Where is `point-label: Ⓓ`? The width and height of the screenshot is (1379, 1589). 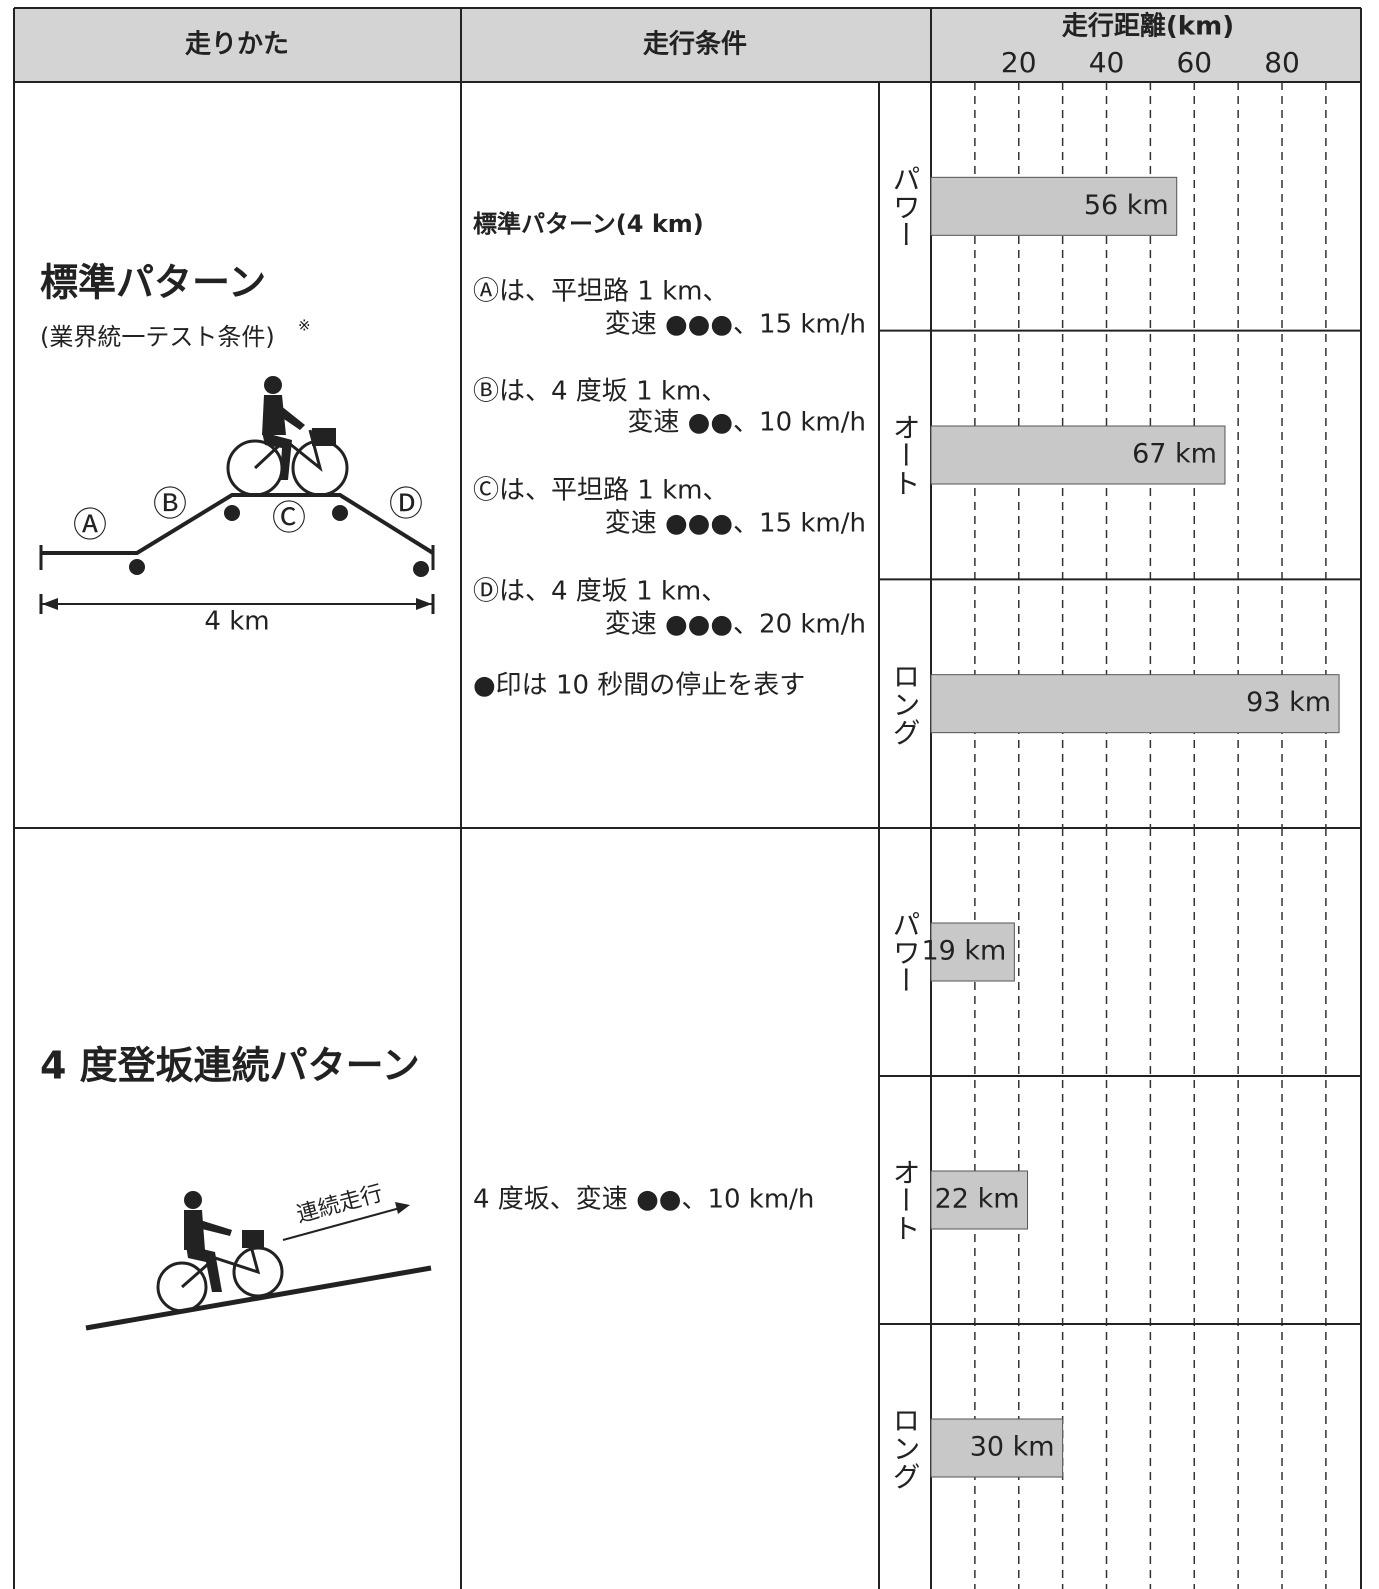 point-label: Ⓓ is located at coordinates (406, 505).